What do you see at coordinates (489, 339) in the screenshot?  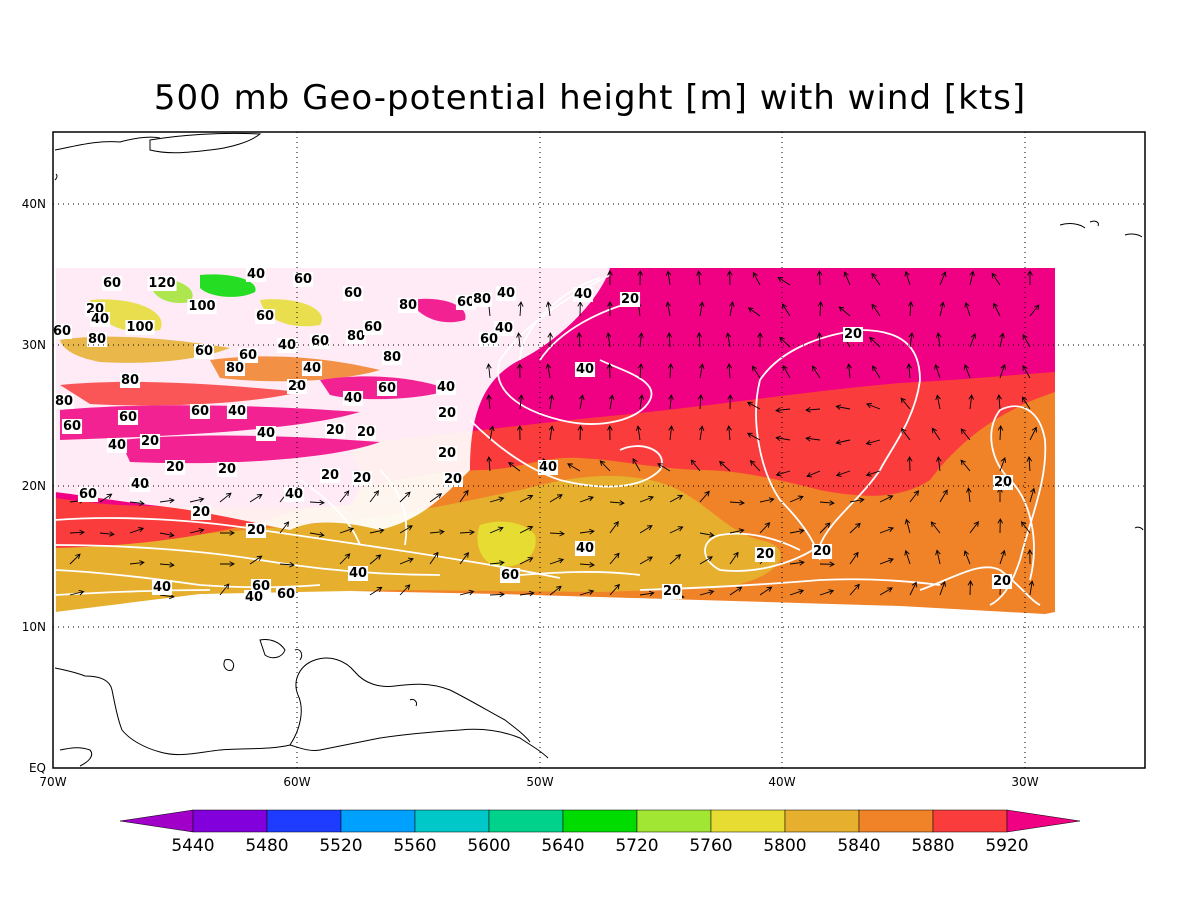 I see `contour-label: 60` at bounding box center [489, 339].